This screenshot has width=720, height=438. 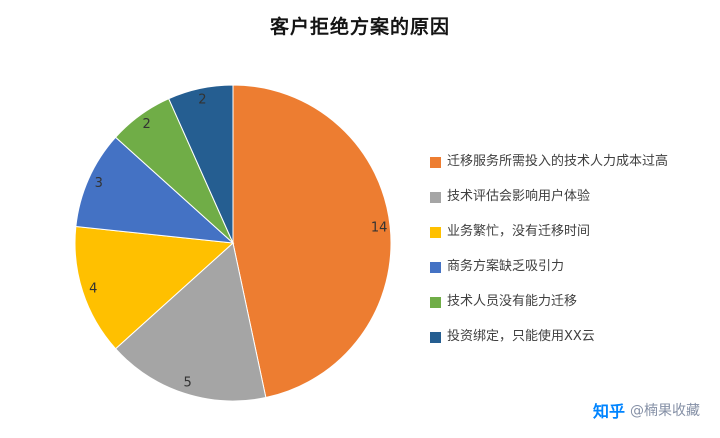 I want to click on watermark: 知乎 @楠果收藏, so click(x=646, y=410).